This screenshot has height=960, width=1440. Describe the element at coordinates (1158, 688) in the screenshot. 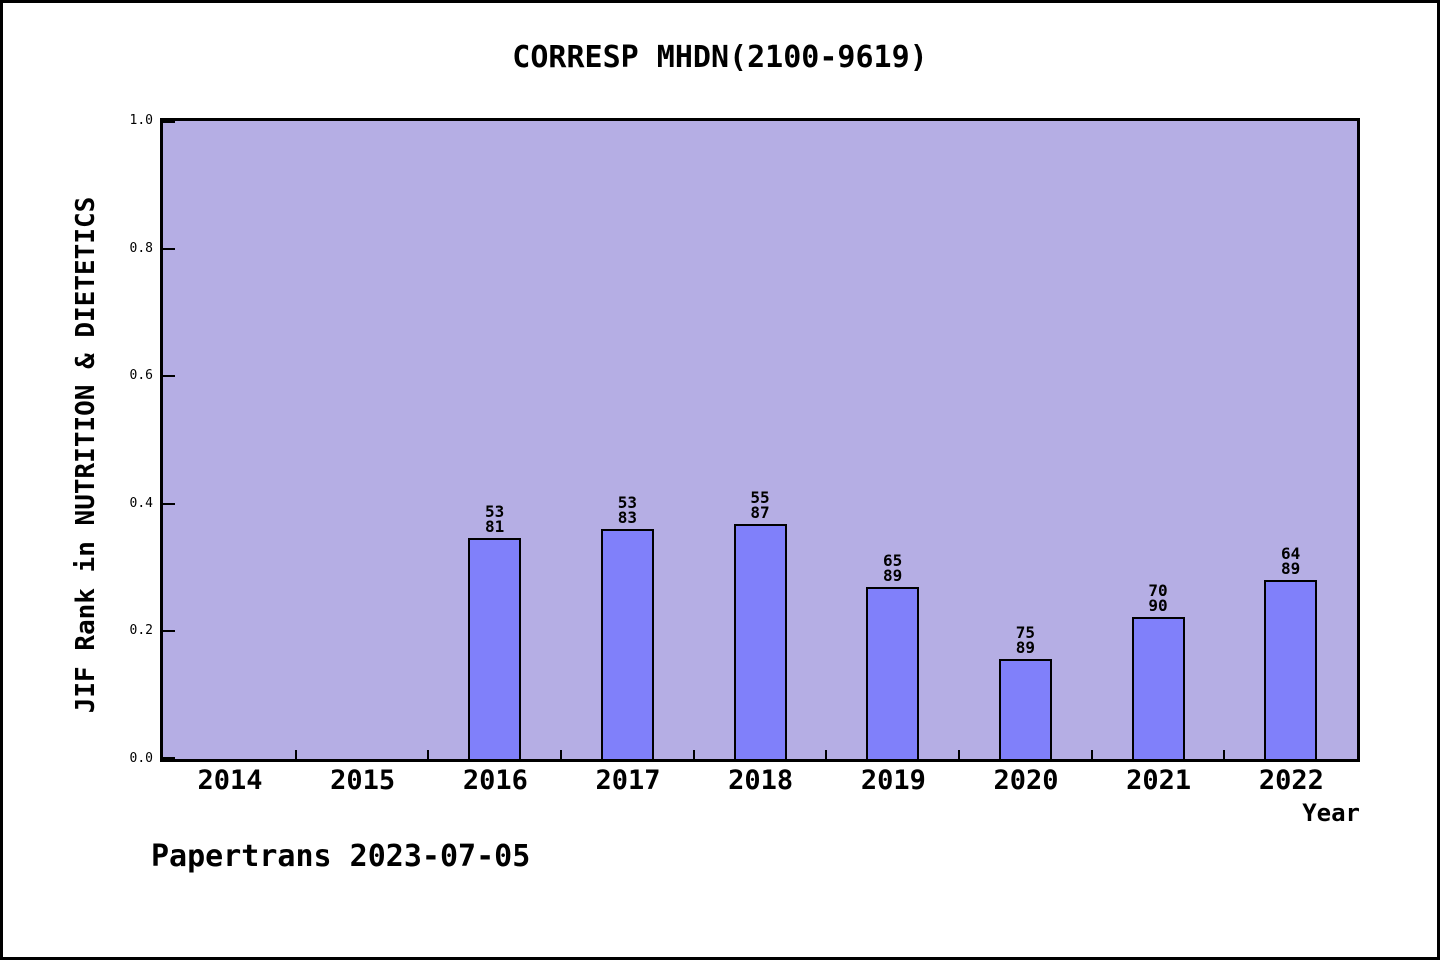

I see `bar-2021` at that location.